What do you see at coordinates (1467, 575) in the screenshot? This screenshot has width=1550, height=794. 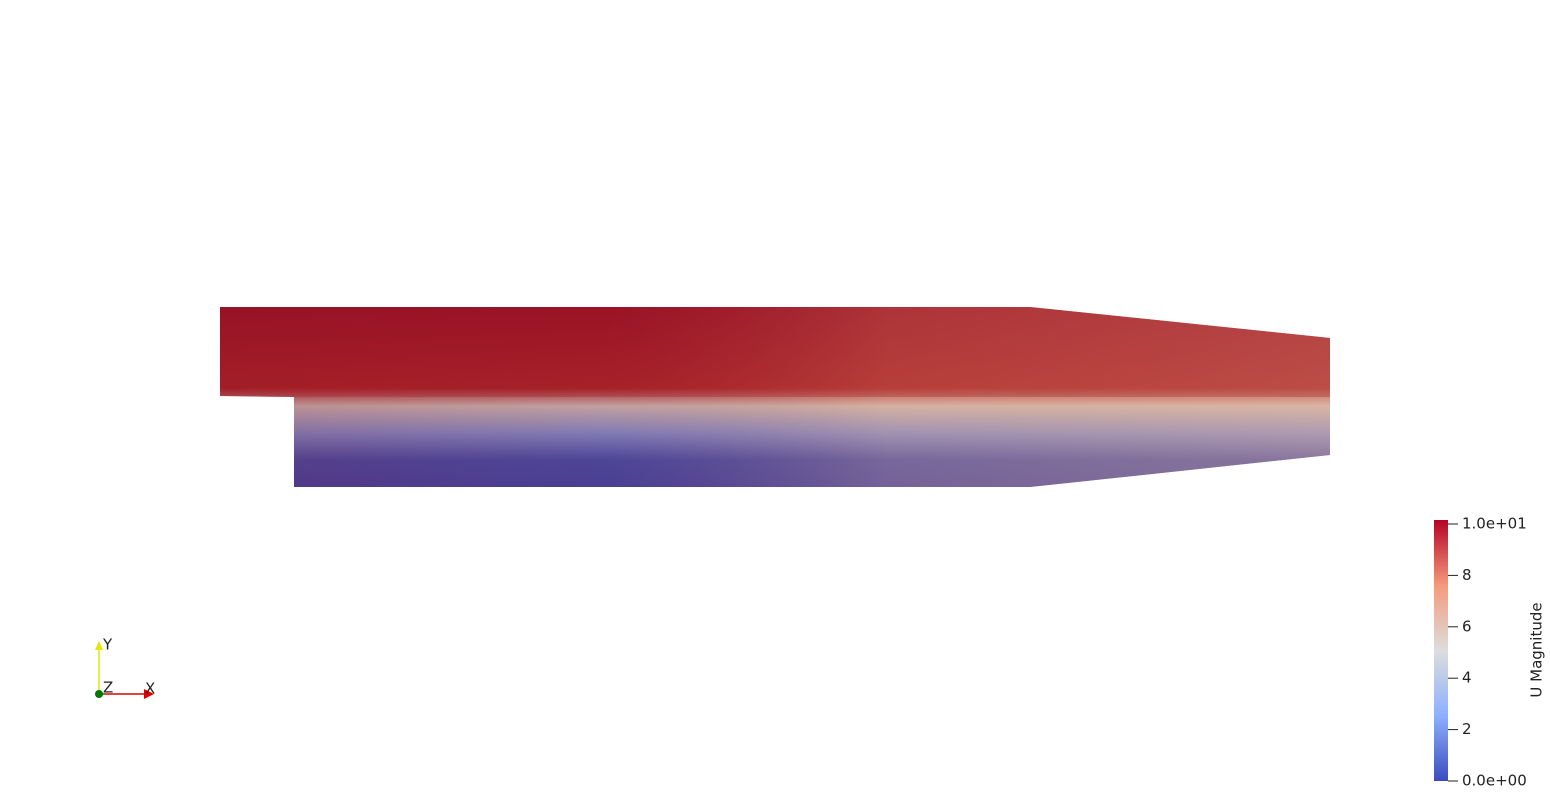 I see `tick-label: 8` at bounding box center [1467, 575].